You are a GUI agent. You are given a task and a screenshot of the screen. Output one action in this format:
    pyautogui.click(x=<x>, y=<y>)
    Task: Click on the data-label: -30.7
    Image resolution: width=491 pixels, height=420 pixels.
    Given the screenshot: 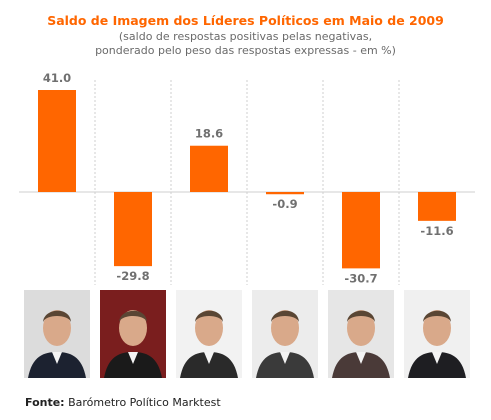 What is the action you would take?
    pyautogui.click(x=360, y=278)
    